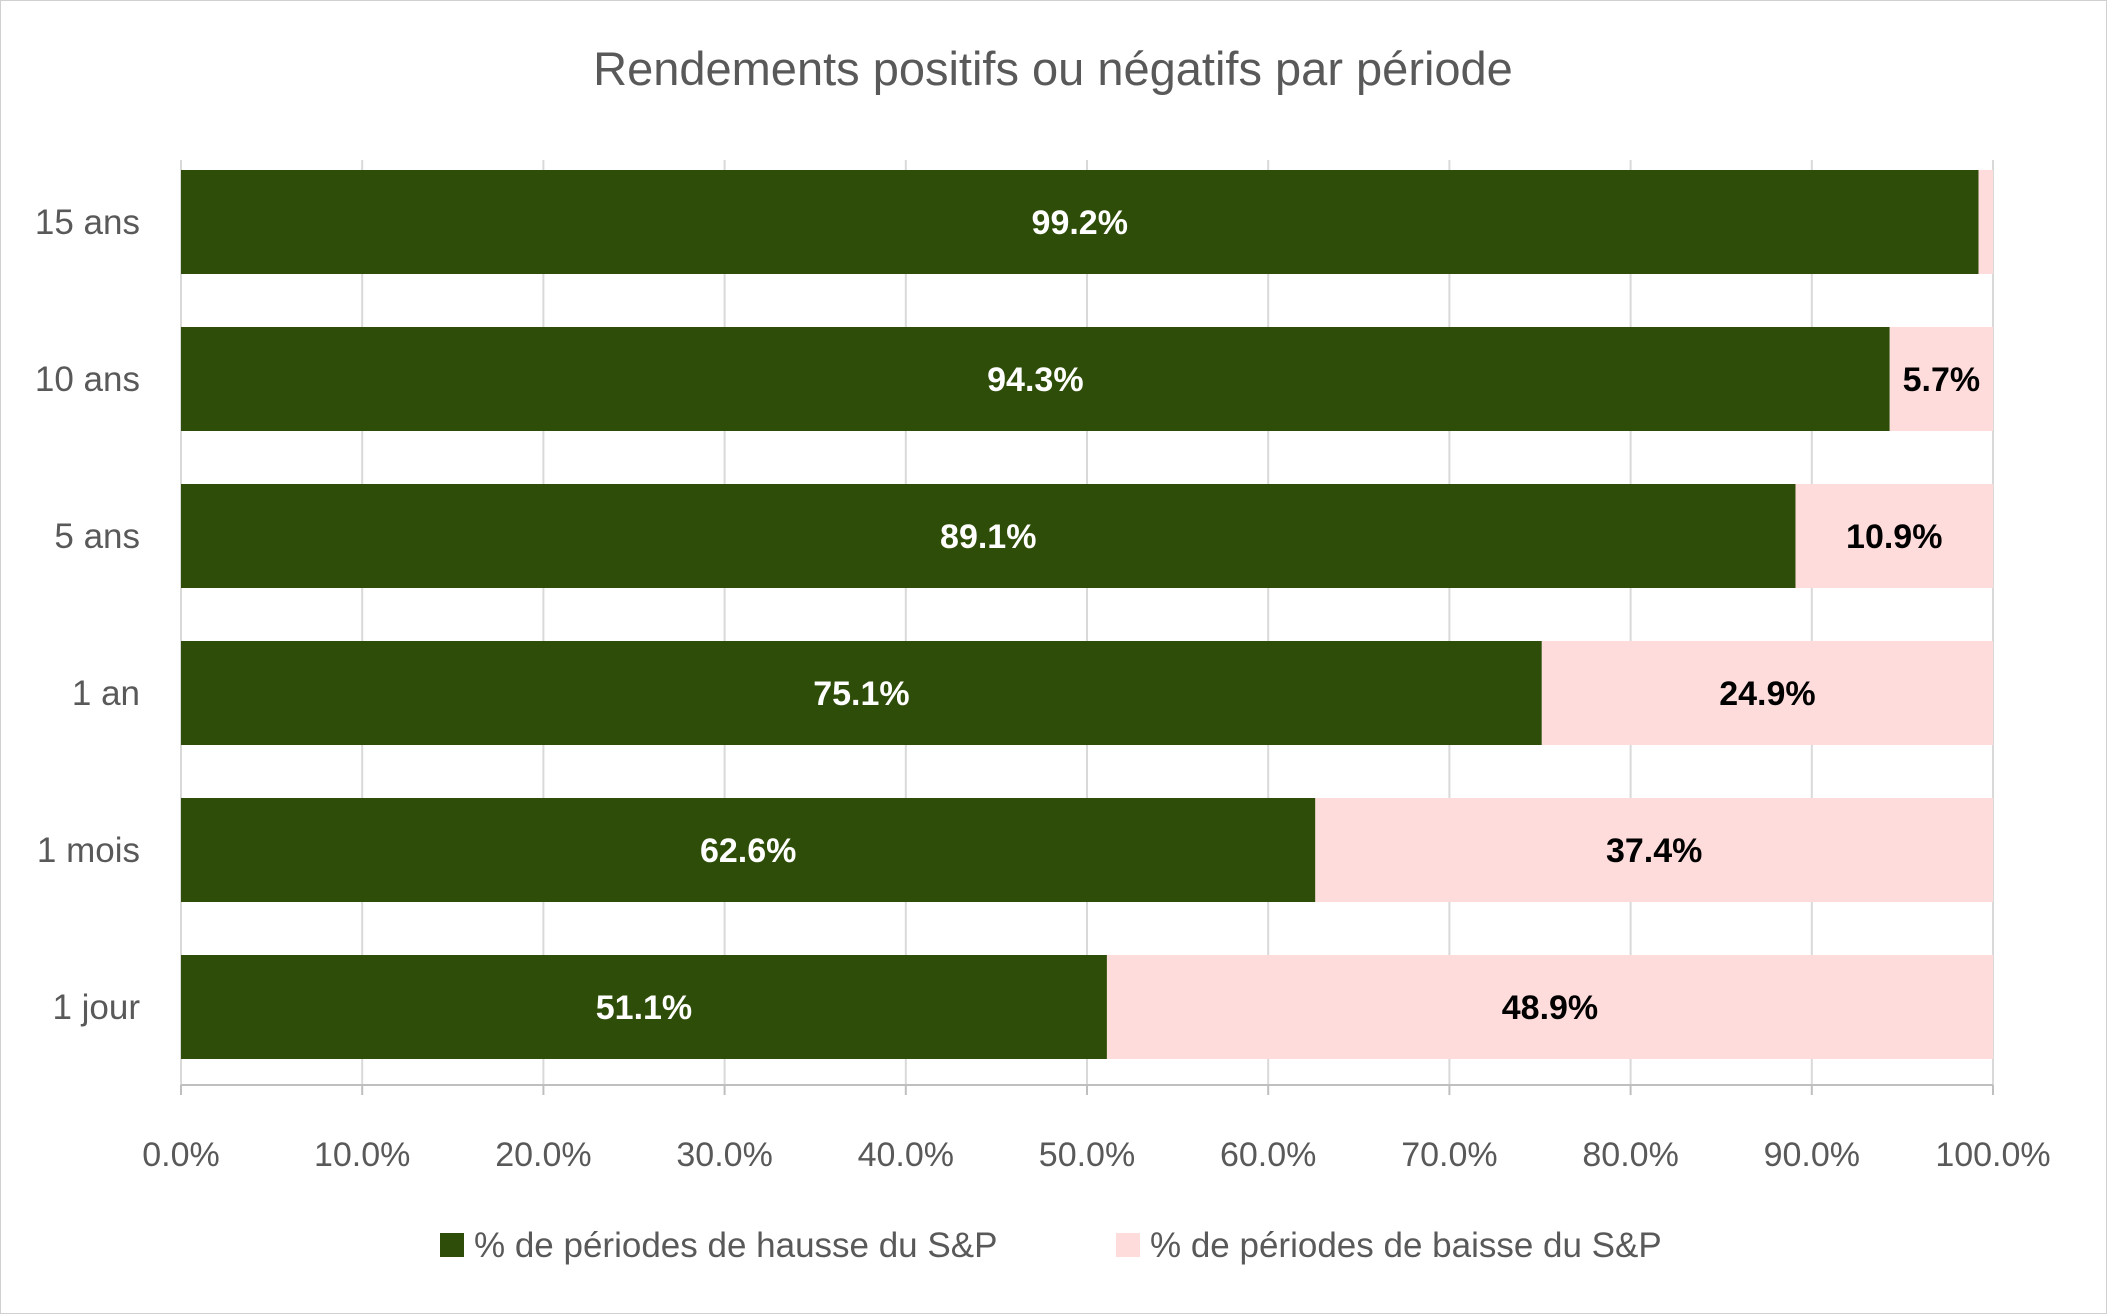 This screenshot has height=1314, width=2107. What do you see at coordinates (97, 536) in the screenshot?
I see `category-label: 5 ans` at bounding box center [97, 536].